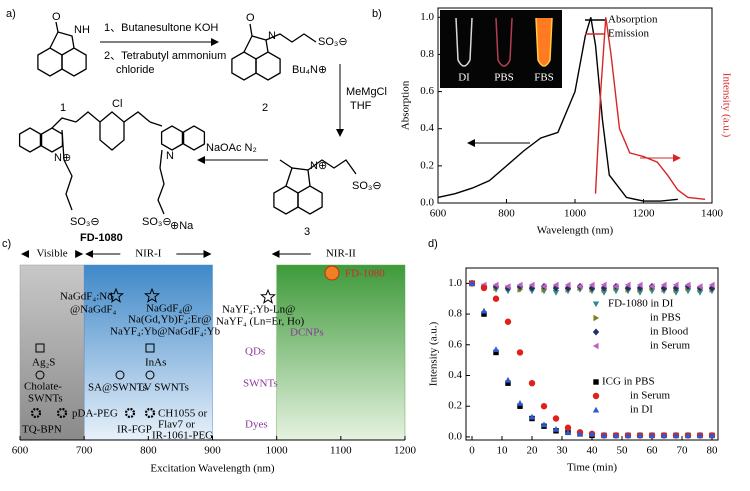 Image resolution: width=750 pixels, height=491 pixels. I want to click on region-item-label: Flav7 or, so click(176, 425).